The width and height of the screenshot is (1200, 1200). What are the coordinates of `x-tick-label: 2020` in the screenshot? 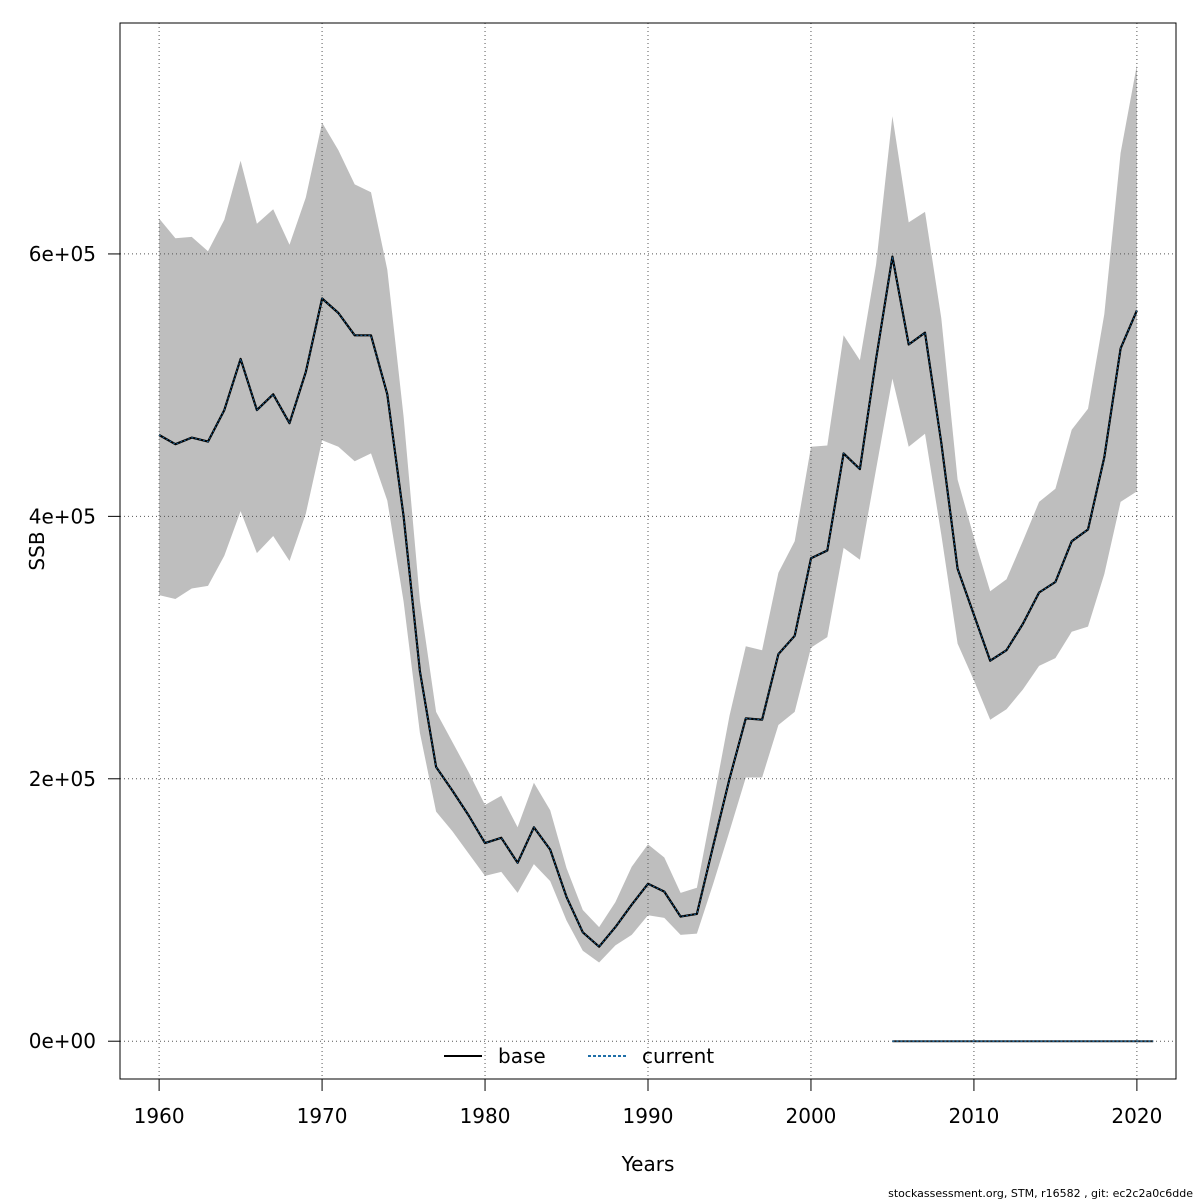 It's located at (1136, 1116).